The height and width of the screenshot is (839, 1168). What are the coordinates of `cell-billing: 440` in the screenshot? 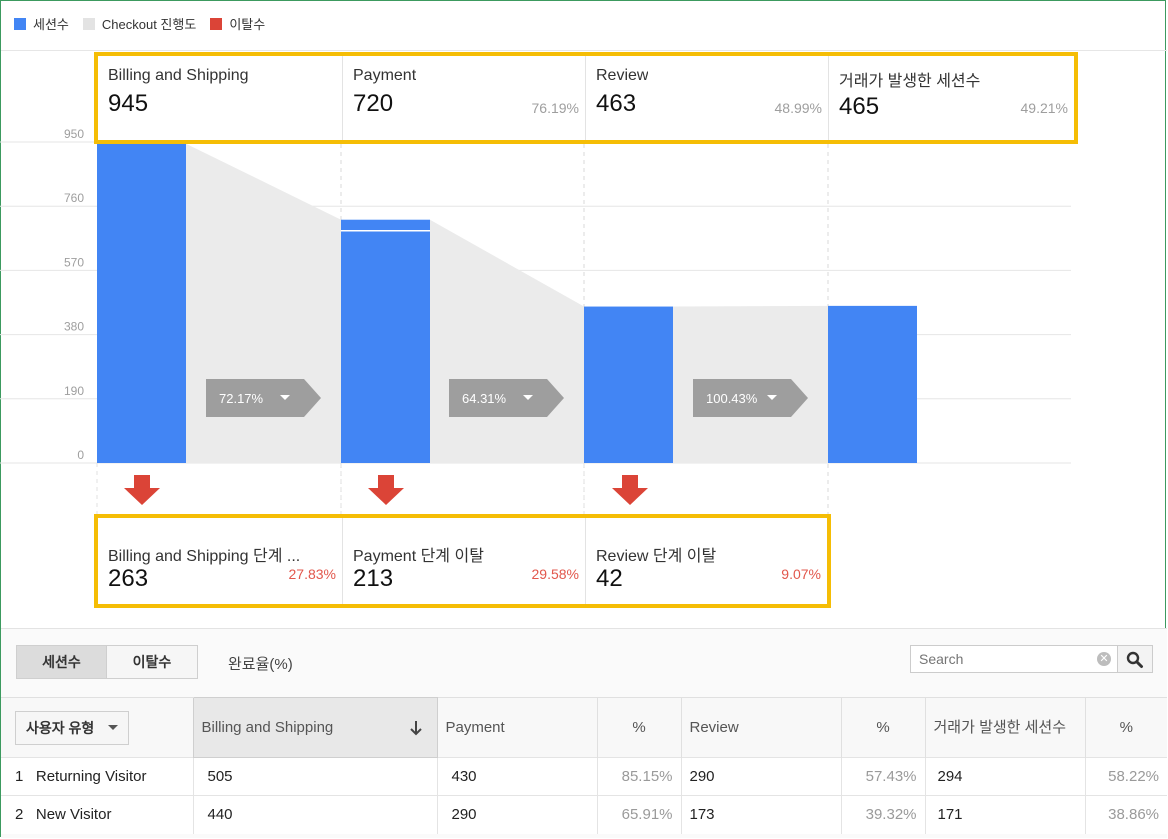 It's located at (314, 814).